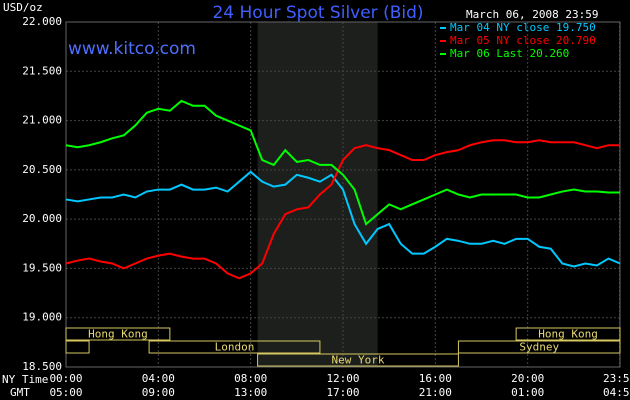  What do you see at coordinates (42, 218) in the screenshot?
I see `y-tick-label: 20.000` at bounding box center [42, 218].